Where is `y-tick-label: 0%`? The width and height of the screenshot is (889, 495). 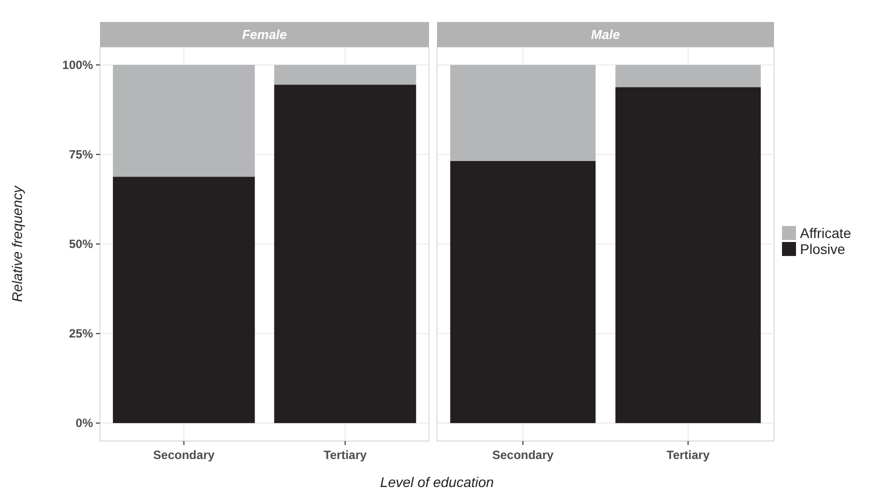 y-tick-label: 0% is located at coordinates (85, 423).